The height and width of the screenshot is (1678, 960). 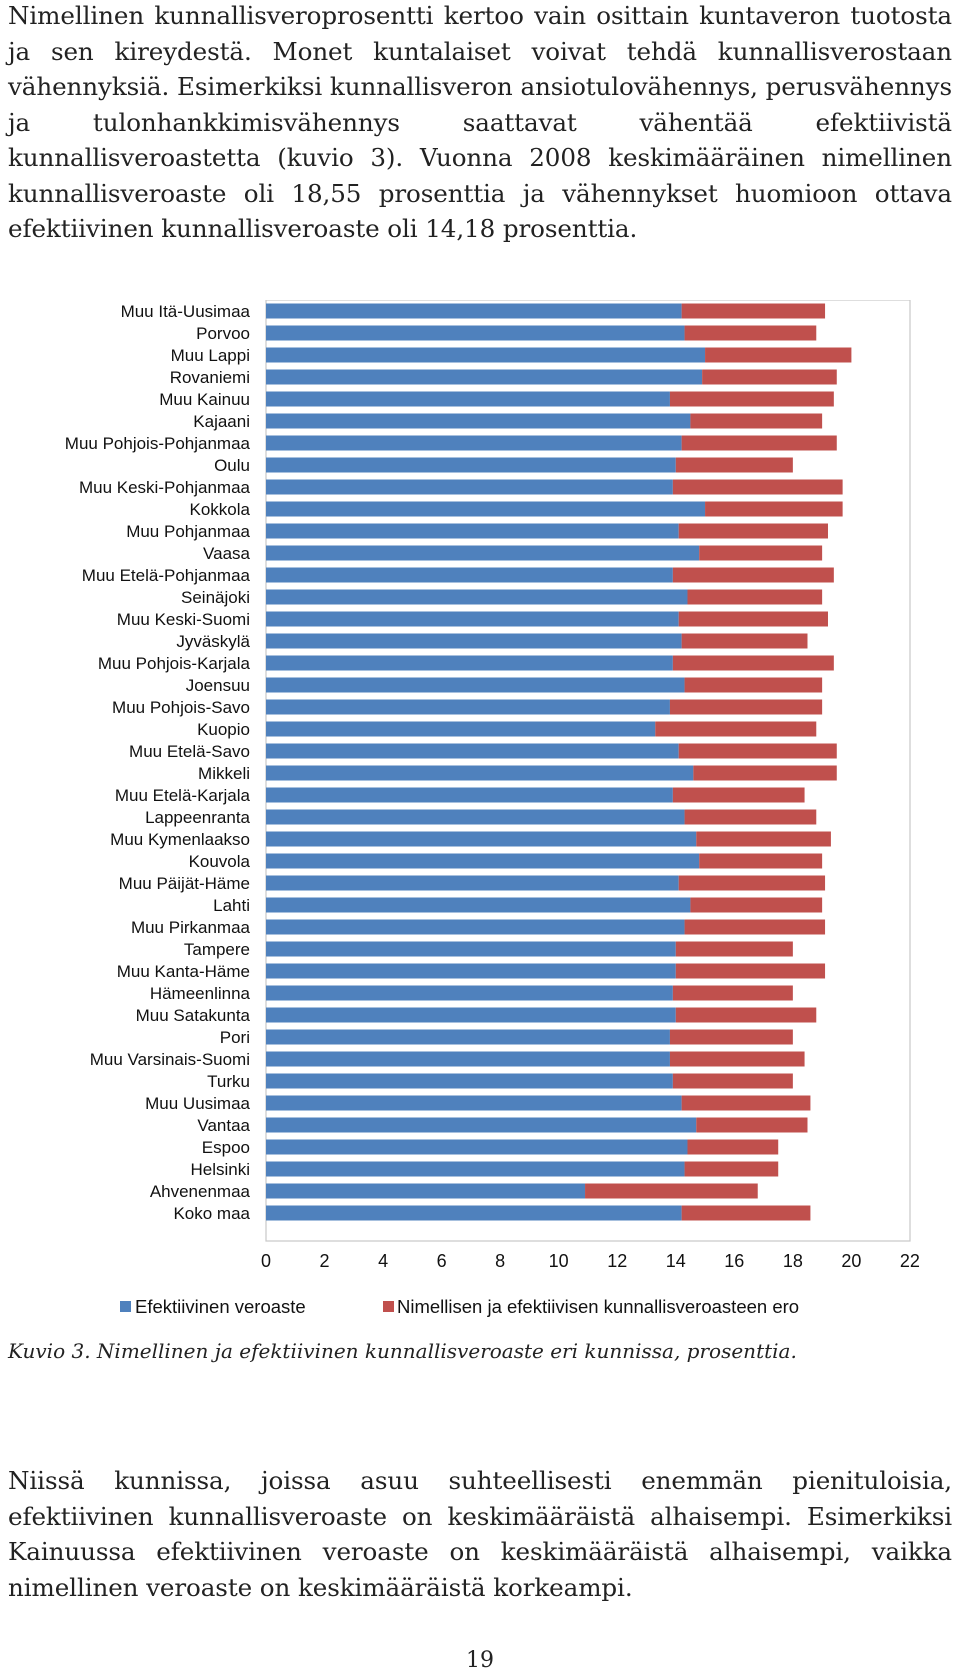 I want to click on category-label: Joensuu, so click(x=218, y=685).